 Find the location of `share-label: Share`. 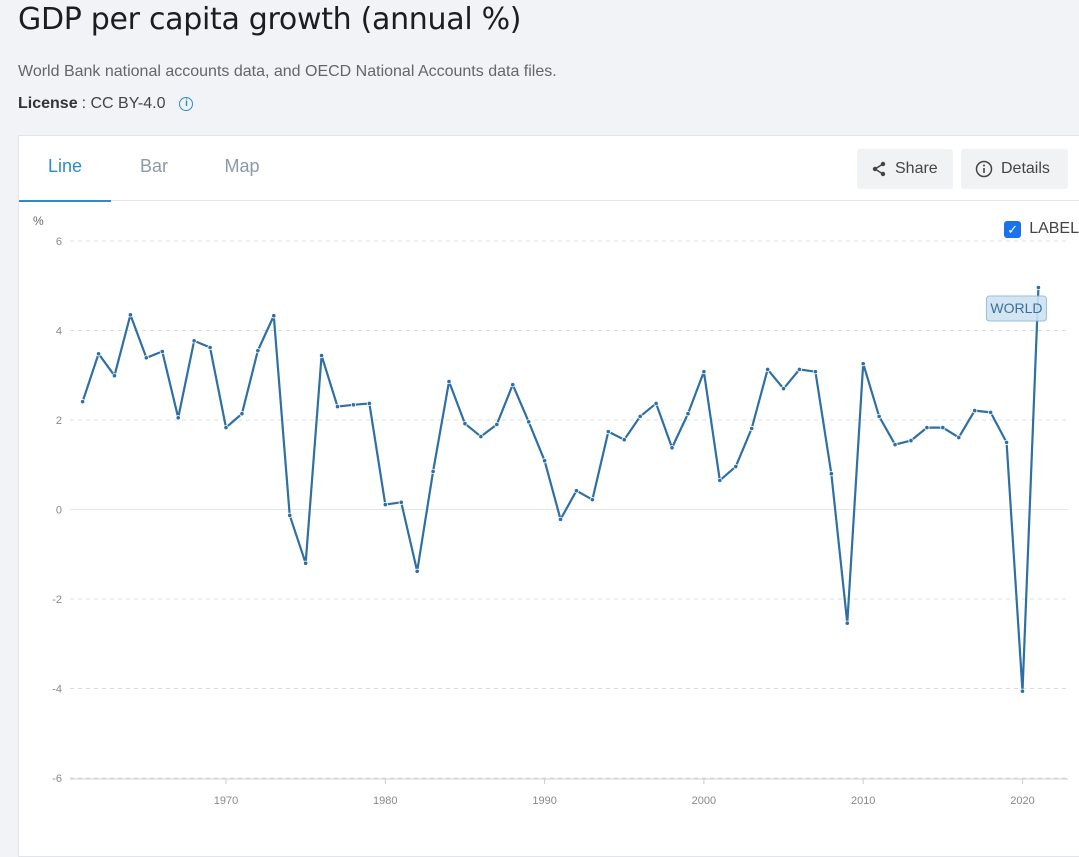

share-label: Share is located at coordinates (916, 168).